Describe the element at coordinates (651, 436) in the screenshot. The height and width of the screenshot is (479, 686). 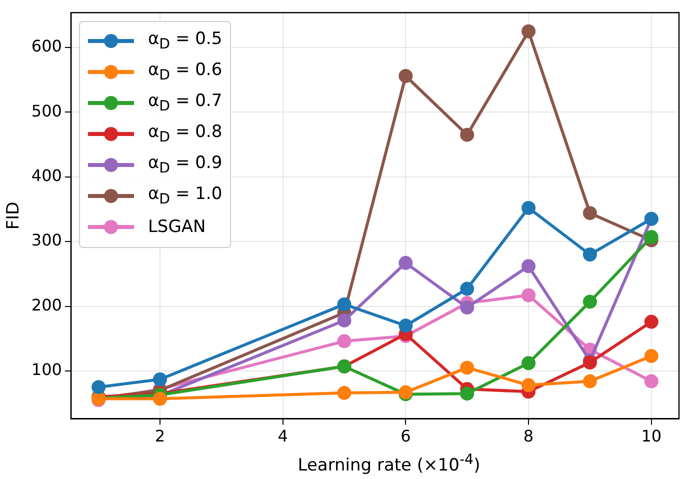
I see `x-tick-label: 10` at that location.